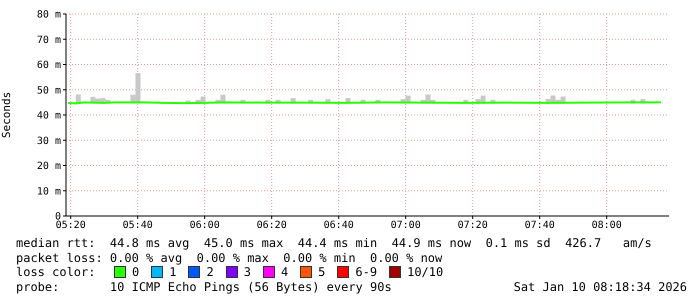 Image resolution: width=697 pixels, height=297 pixels. Describe the element at coordinates (56, 272) in the screenshot. I see `legend-title: loss color:` at that location.